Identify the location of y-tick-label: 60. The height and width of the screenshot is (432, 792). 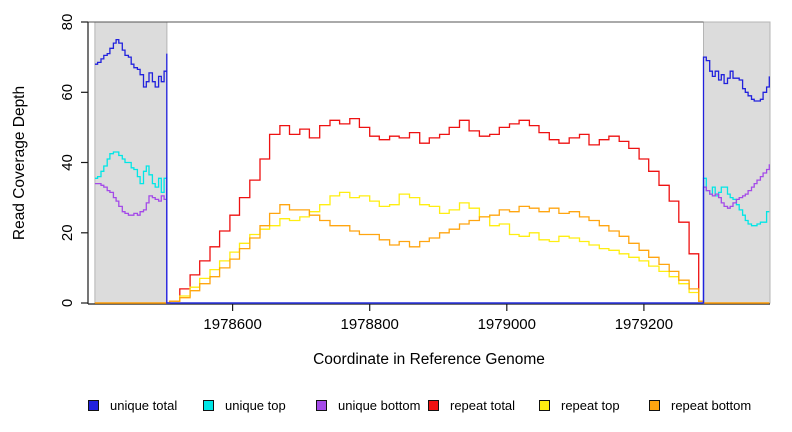
(67, 92).